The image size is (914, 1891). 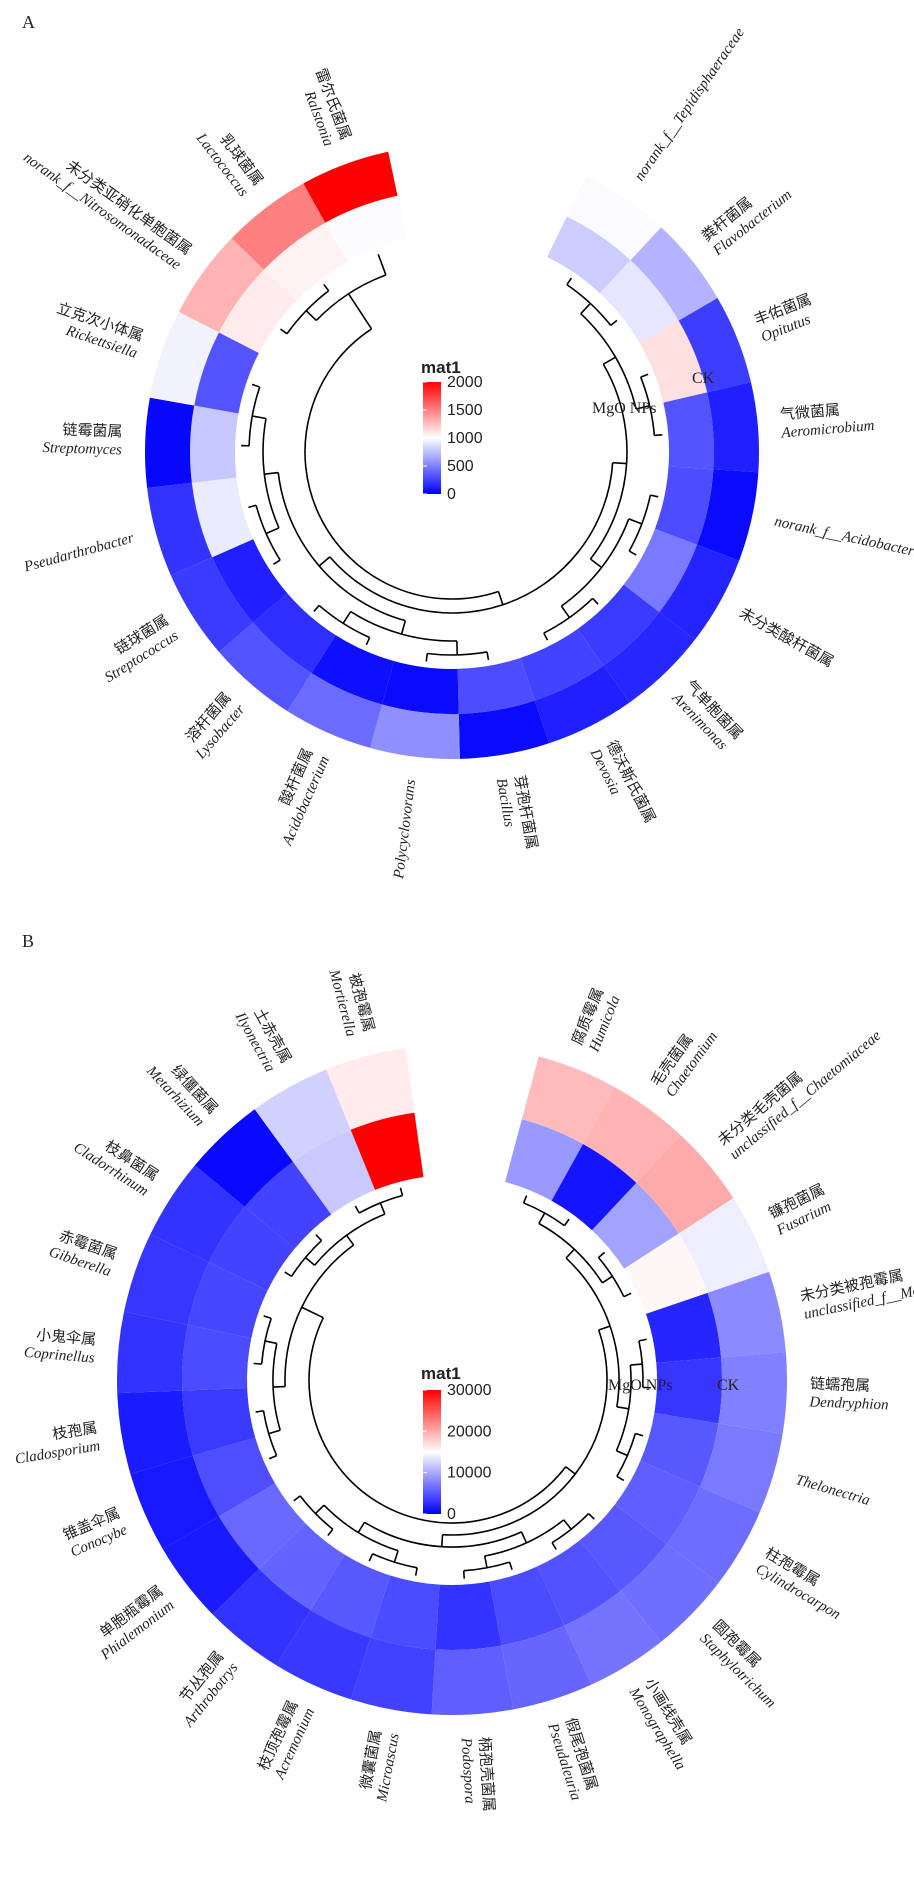 I want to click on panel-b-ring-ck-label: CK, so click(x=728, y=1385).